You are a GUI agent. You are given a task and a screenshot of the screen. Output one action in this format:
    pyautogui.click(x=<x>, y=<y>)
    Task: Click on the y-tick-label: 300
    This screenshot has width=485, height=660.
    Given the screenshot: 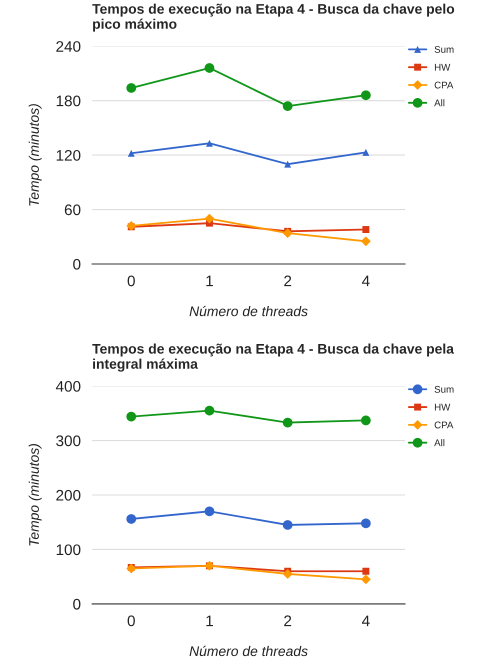 What is the action you would take?
    pyautogui.click(x=68, y=440)
    